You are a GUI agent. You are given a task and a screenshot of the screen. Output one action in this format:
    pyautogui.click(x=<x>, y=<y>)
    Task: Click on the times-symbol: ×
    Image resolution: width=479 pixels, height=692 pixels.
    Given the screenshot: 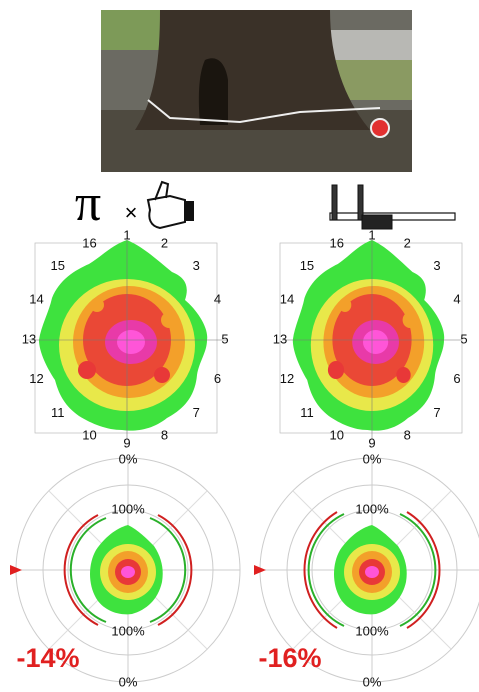 What is the action you would take?
    pyautogui.click(x=131, y=212)
    